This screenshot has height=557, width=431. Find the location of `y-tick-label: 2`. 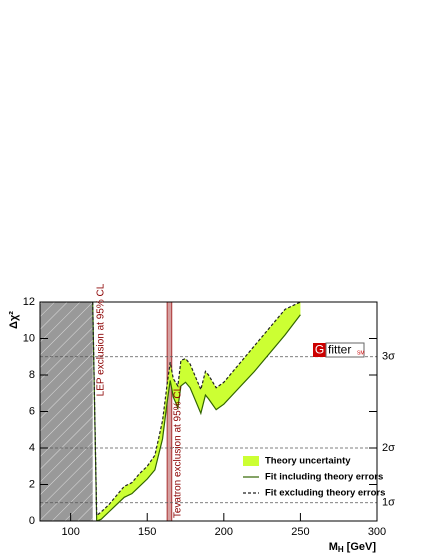

y-tick-label: 2 is located at coordinates (32, 484).